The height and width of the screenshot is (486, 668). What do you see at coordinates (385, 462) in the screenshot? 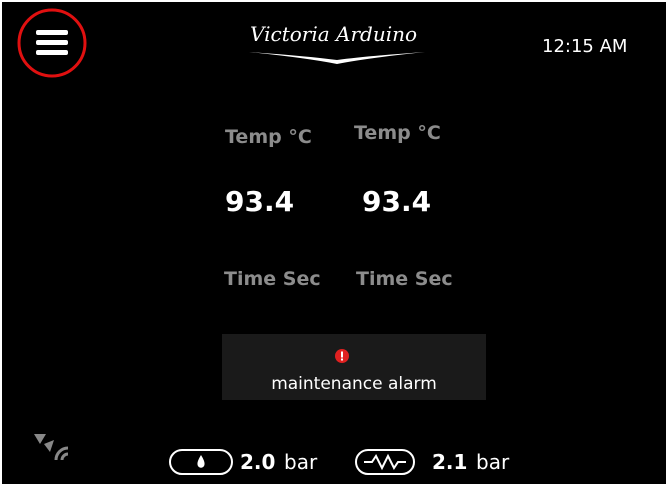
I see `pump-icon` at bounding box center [385, 462].